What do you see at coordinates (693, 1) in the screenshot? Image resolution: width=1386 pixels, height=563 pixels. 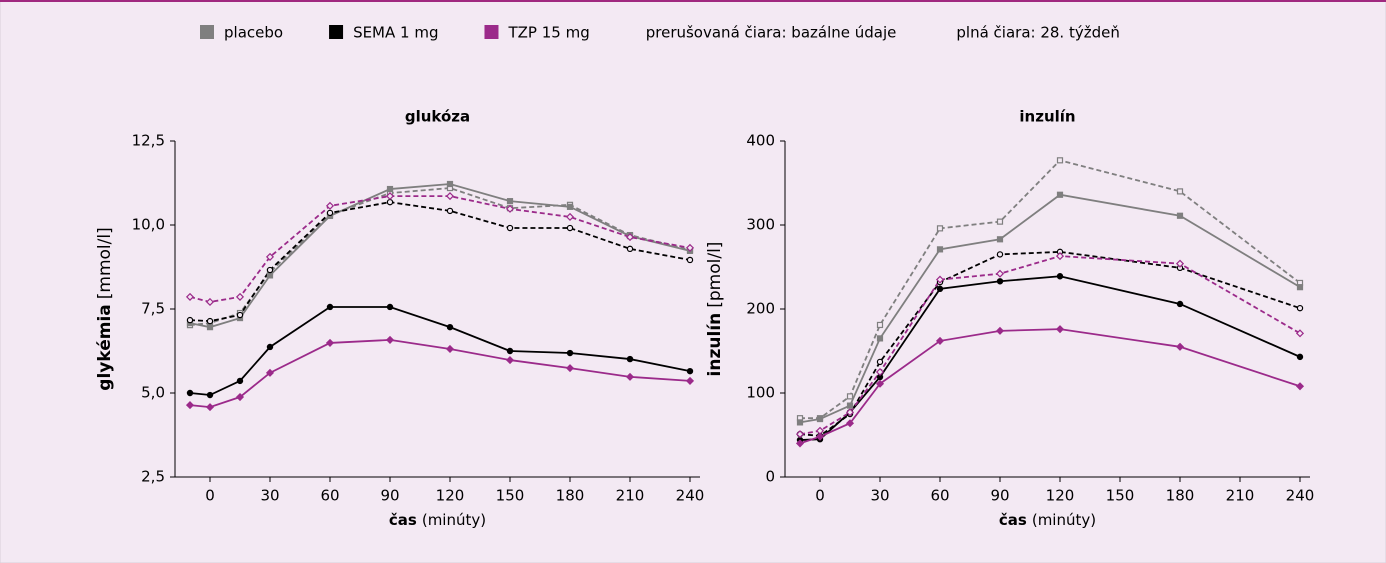 I see `top-border` at bounding box center [693, 1].